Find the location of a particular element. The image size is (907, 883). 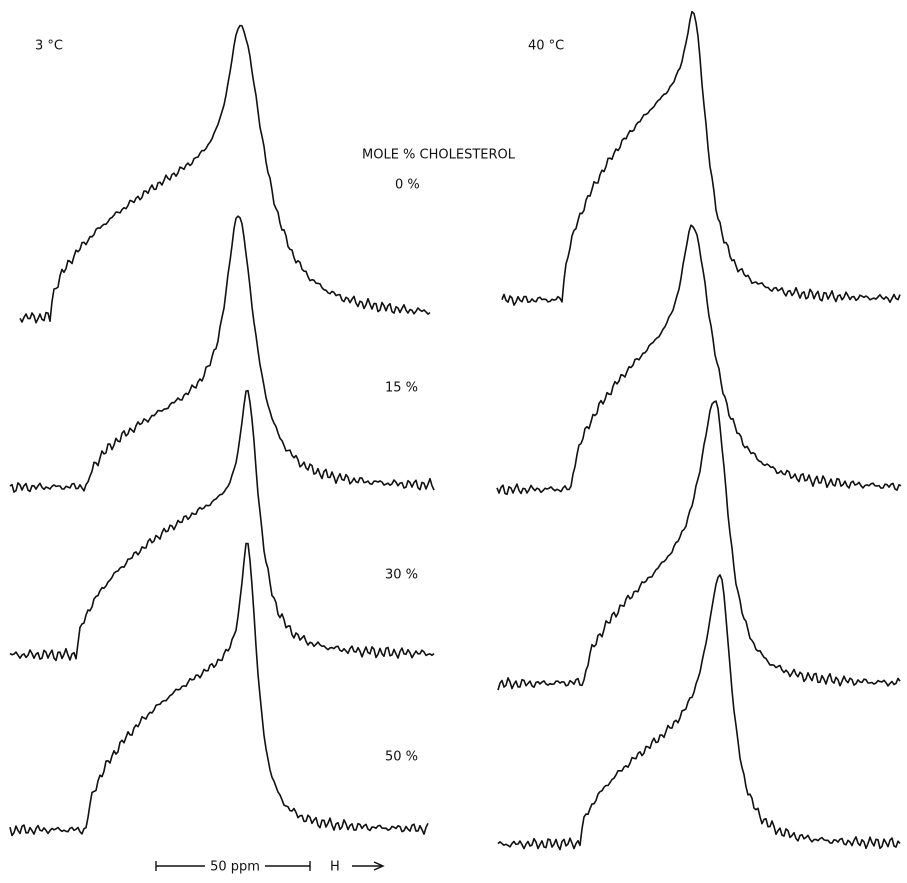

temperature-label: 40 °C is located at coordinates (546, 46).